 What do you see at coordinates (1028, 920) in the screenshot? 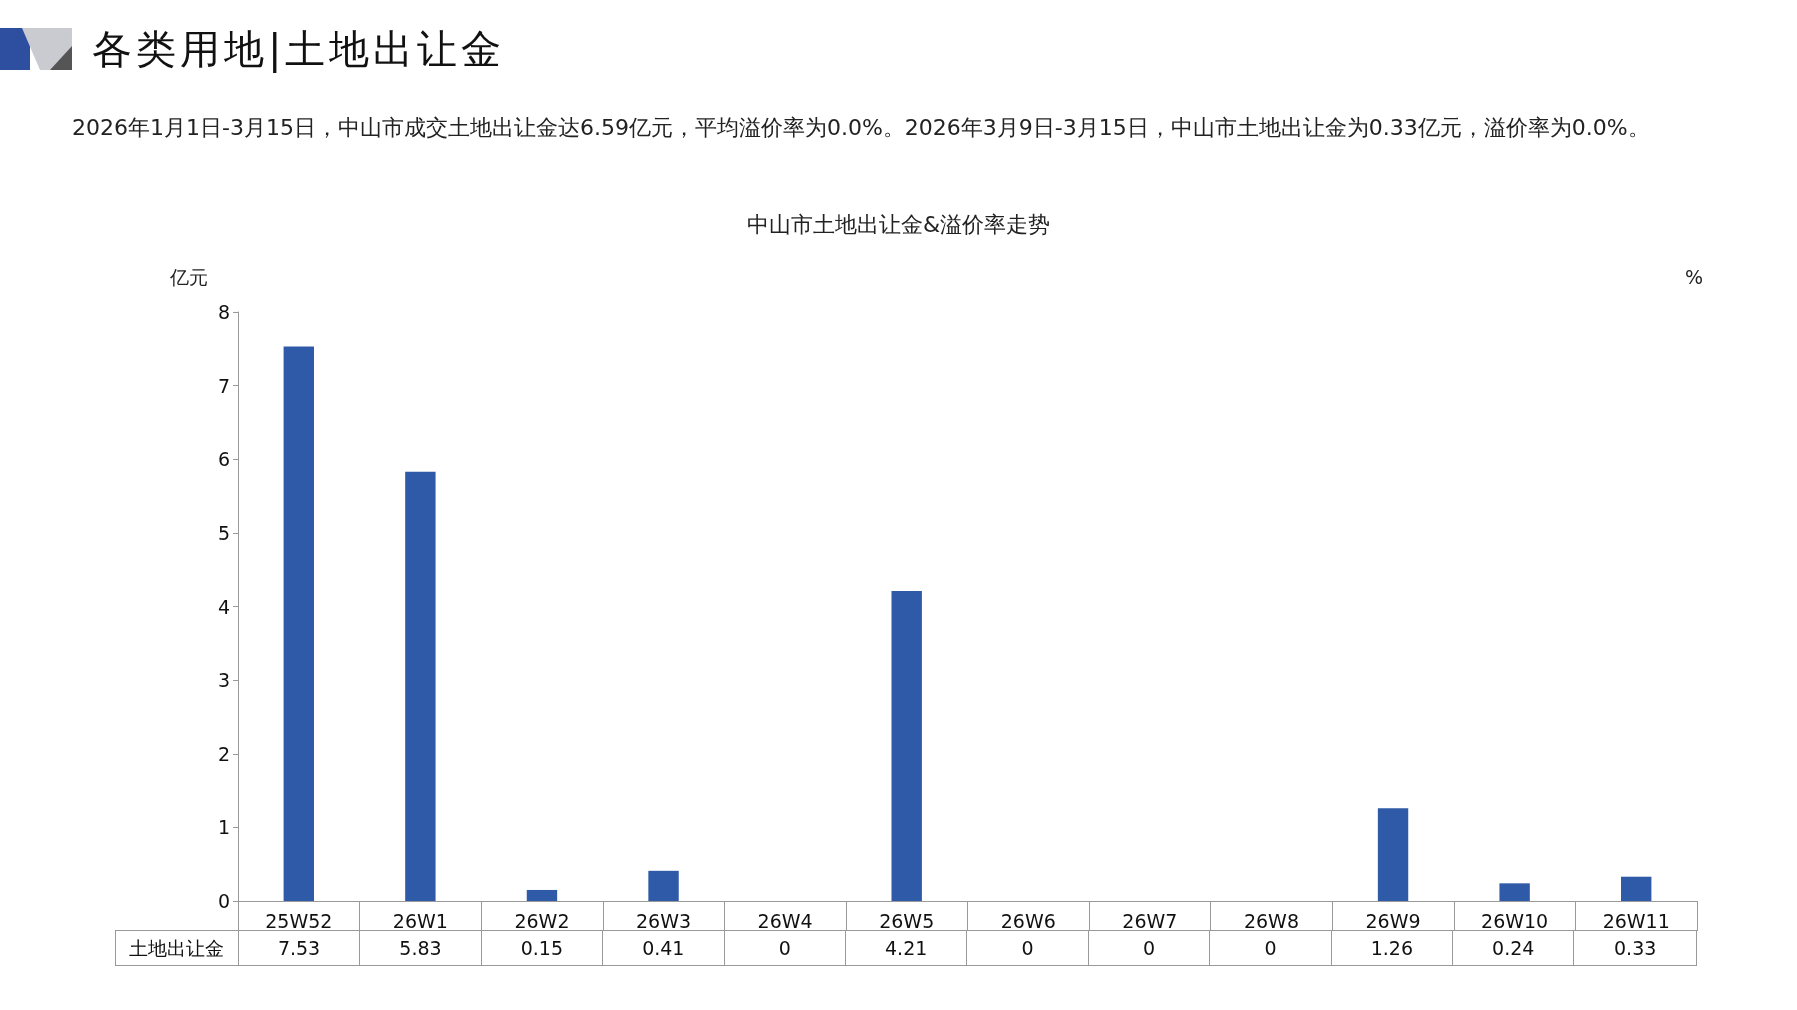
I see `x-tick-label: 26W6` at bounding box center [1028, 920].